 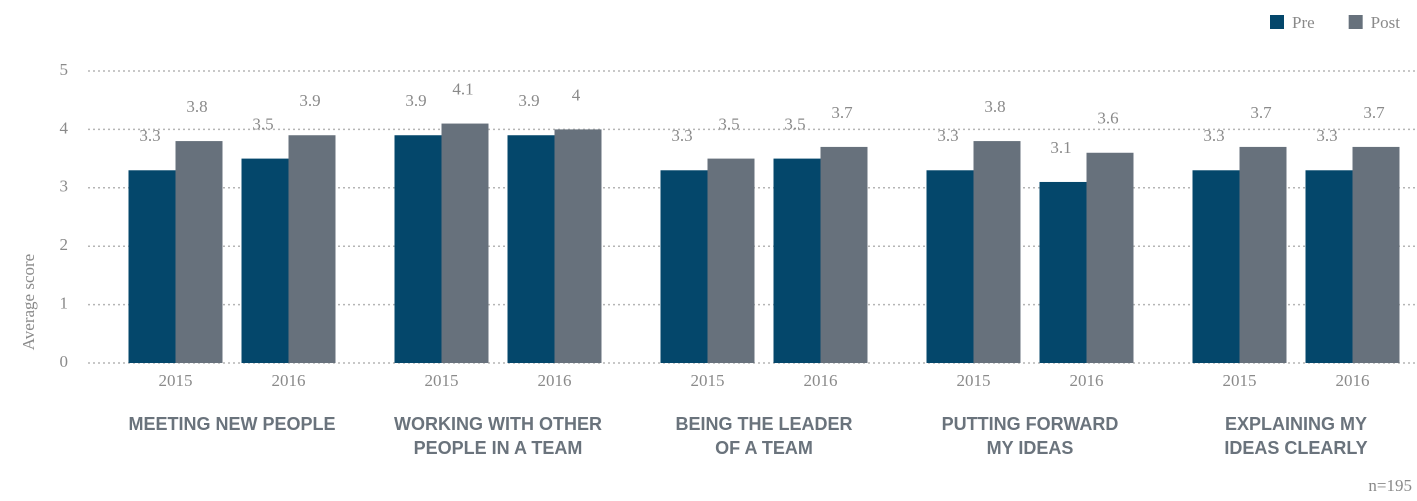 I want to click on data-label: 4.1, so click(x=462, y=88).